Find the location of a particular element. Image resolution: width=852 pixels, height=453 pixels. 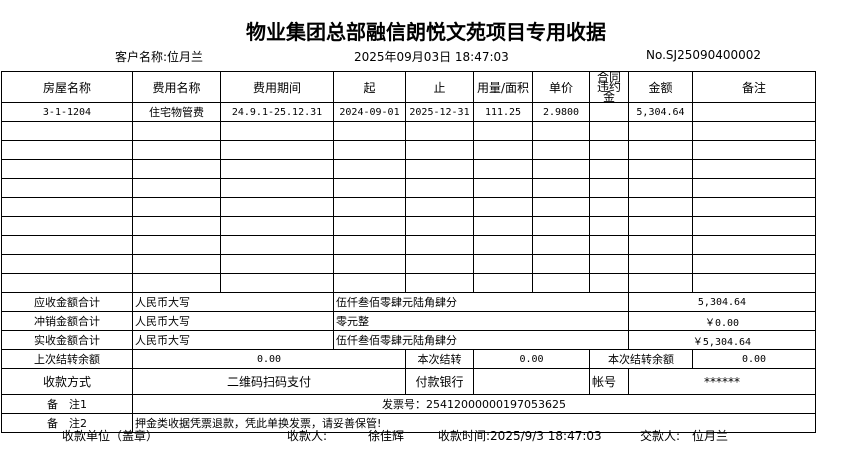

payment-row: 收款方式 二维码扫码支付 付款银行 帐号 ****** is located at coordinates (408, 381).